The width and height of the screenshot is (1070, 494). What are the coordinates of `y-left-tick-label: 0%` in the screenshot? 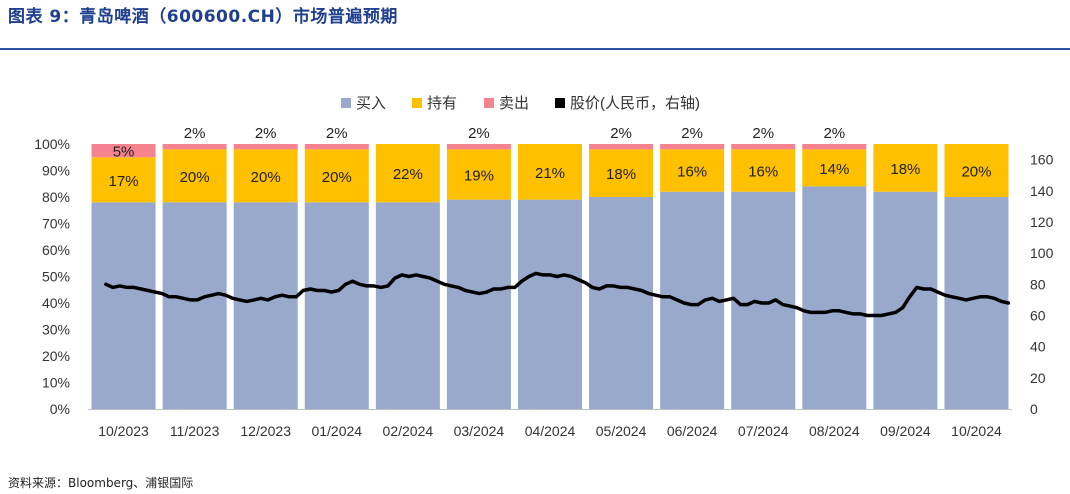 It's located at (60, 409).